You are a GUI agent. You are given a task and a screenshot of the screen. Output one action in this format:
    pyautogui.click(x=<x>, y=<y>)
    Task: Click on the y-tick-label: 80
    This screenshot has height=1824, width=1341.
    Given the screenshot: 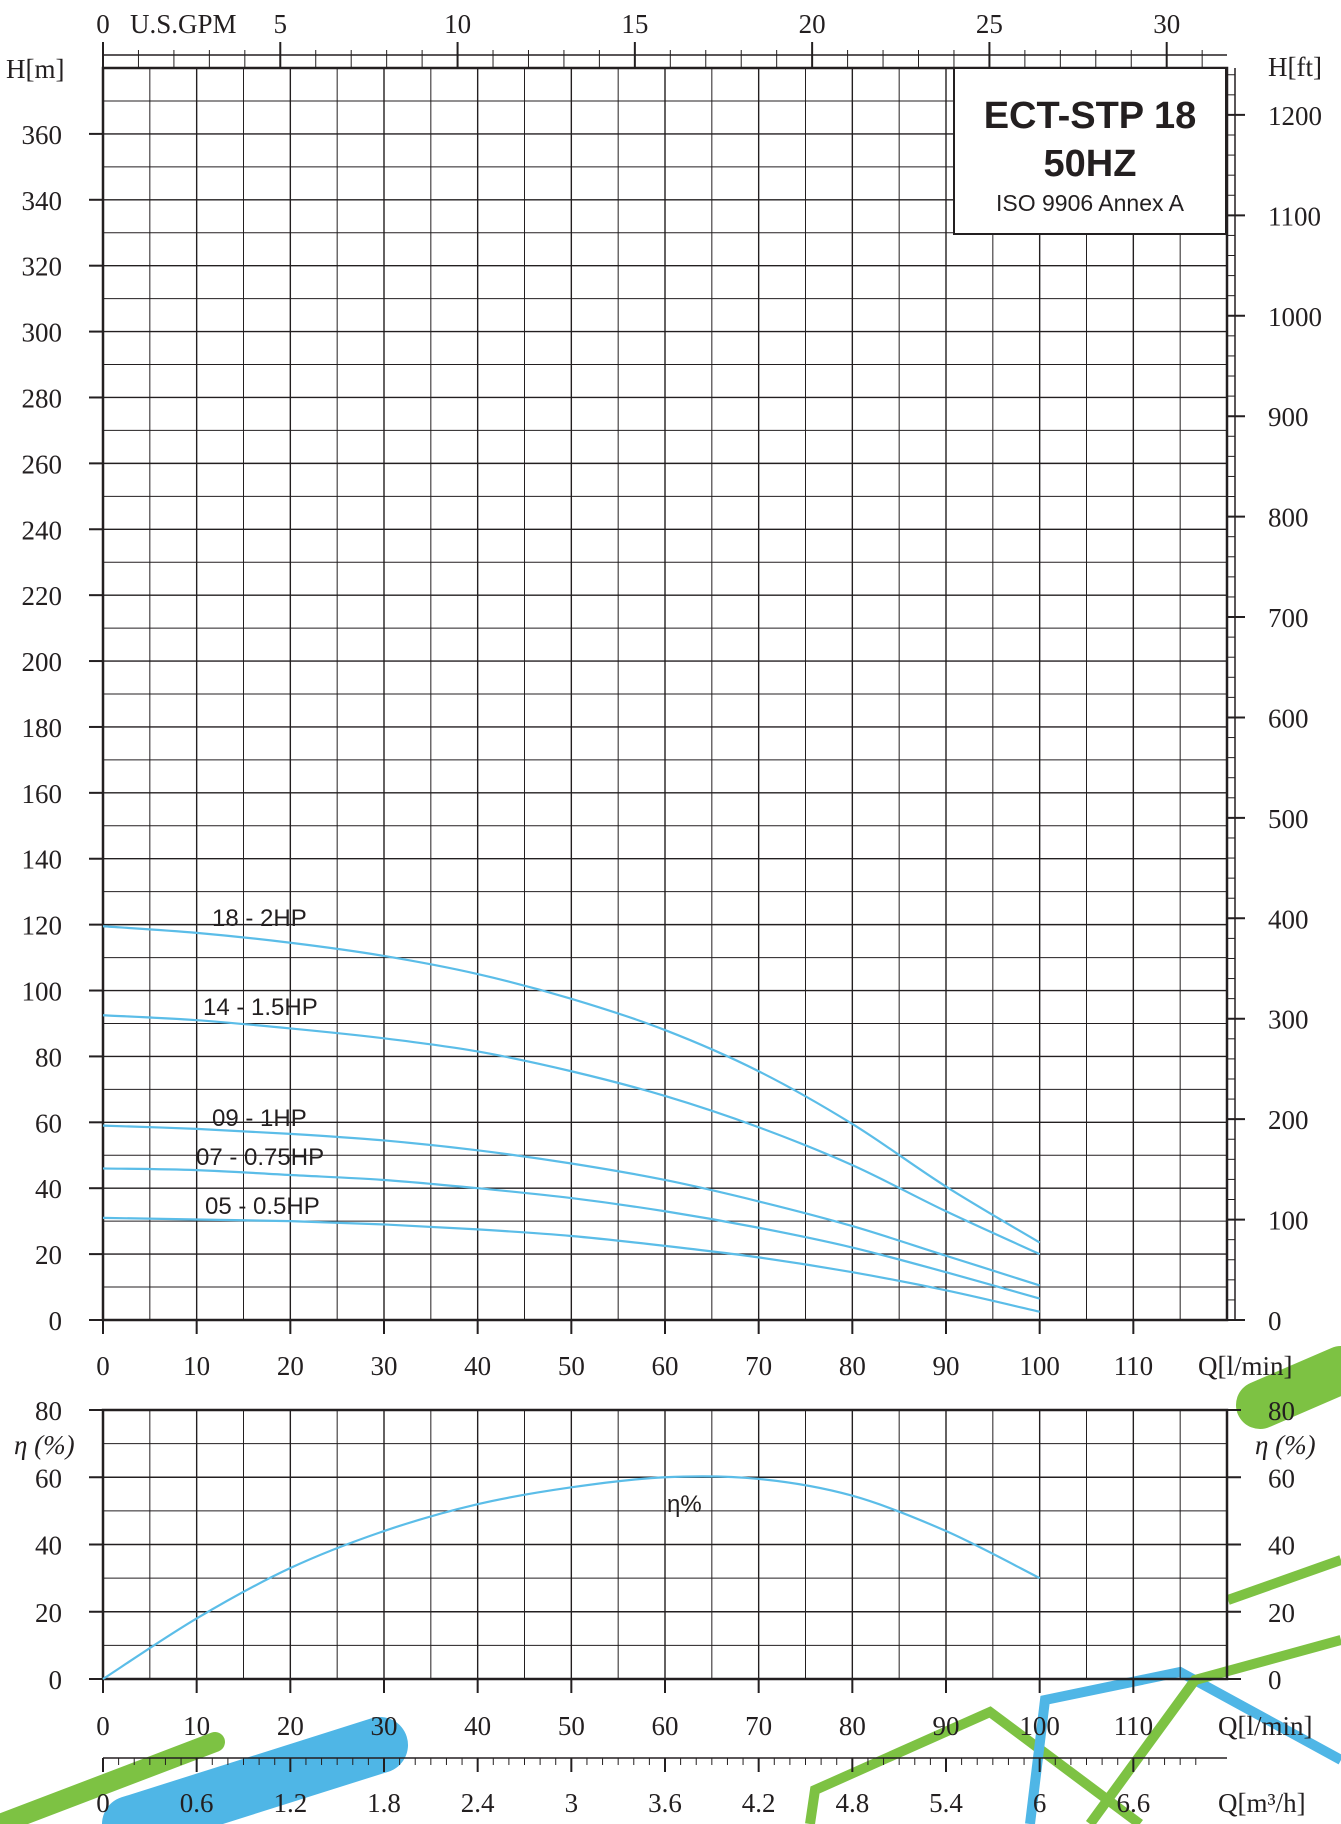 What is the action you would take?
    pyautogui.click(x=48, y=1057)
    